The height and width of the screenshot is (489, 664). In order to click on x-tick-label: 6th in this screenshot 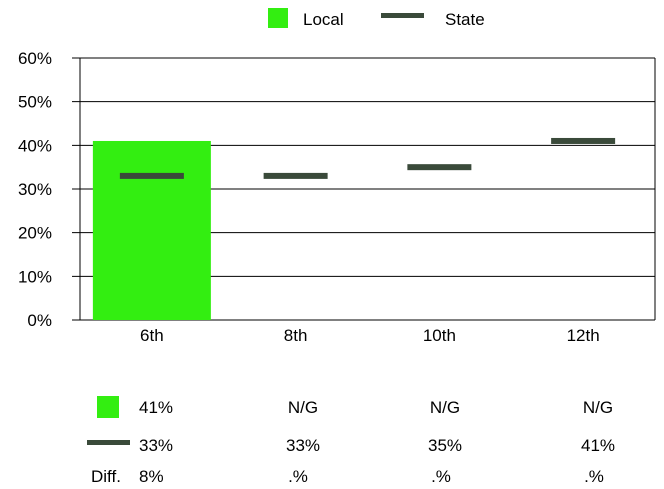, I will do `click(152, 335)`.